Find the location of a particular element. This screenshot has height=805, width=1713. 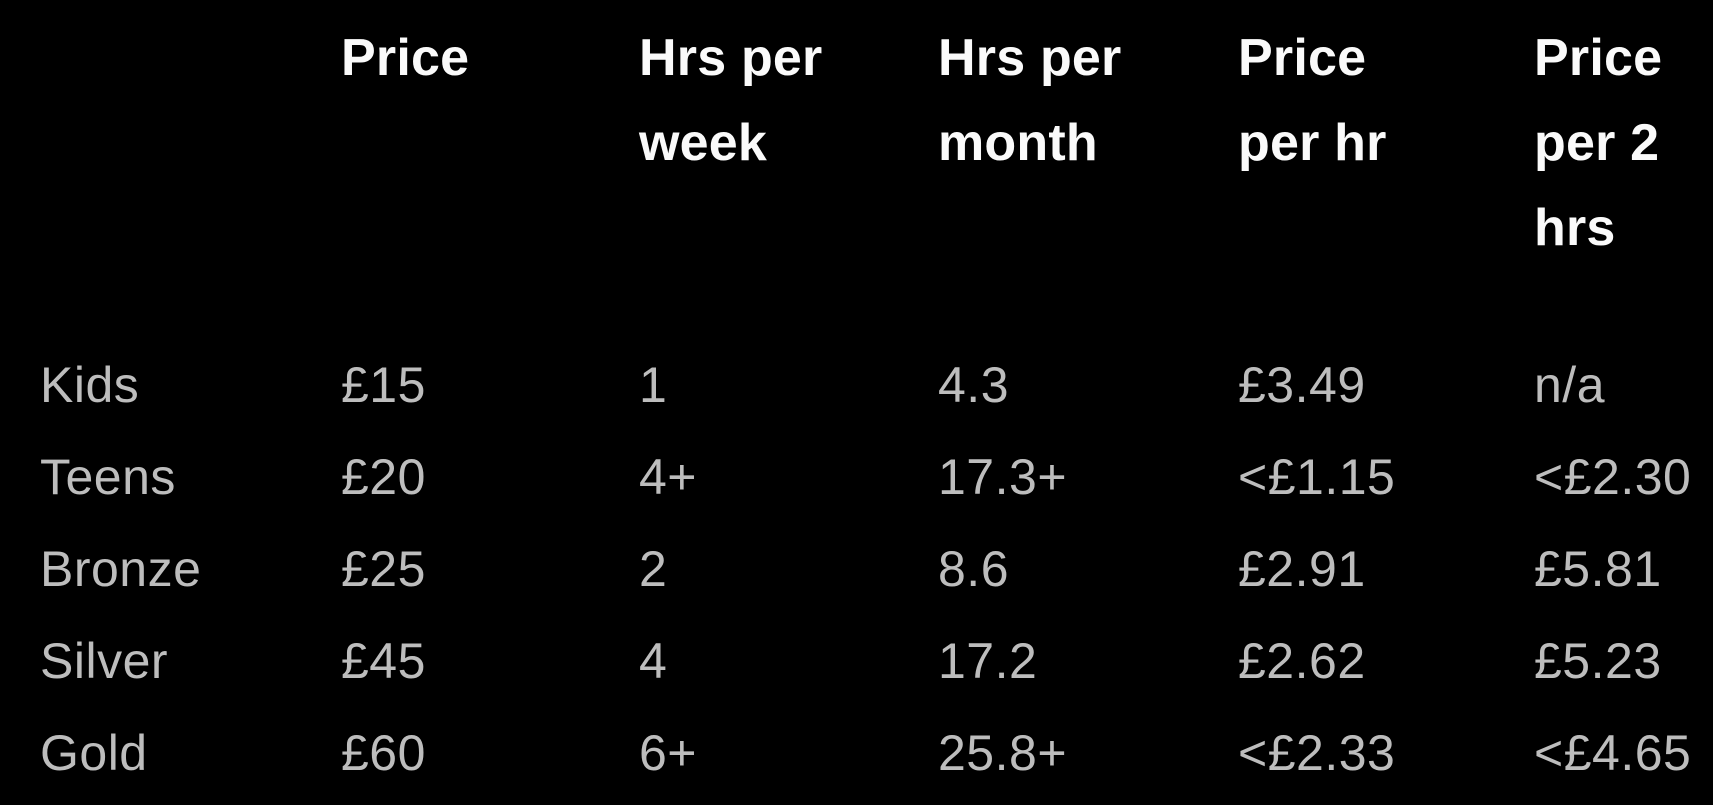

row-label: Gold is located at coordinates (94, 753).